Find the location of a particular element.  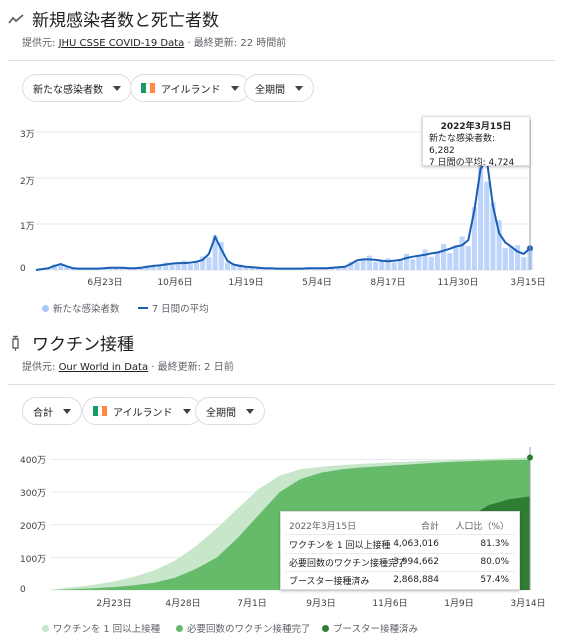

vaccine-period-dropdown: 全期間 is located at coordinates (230, 411).